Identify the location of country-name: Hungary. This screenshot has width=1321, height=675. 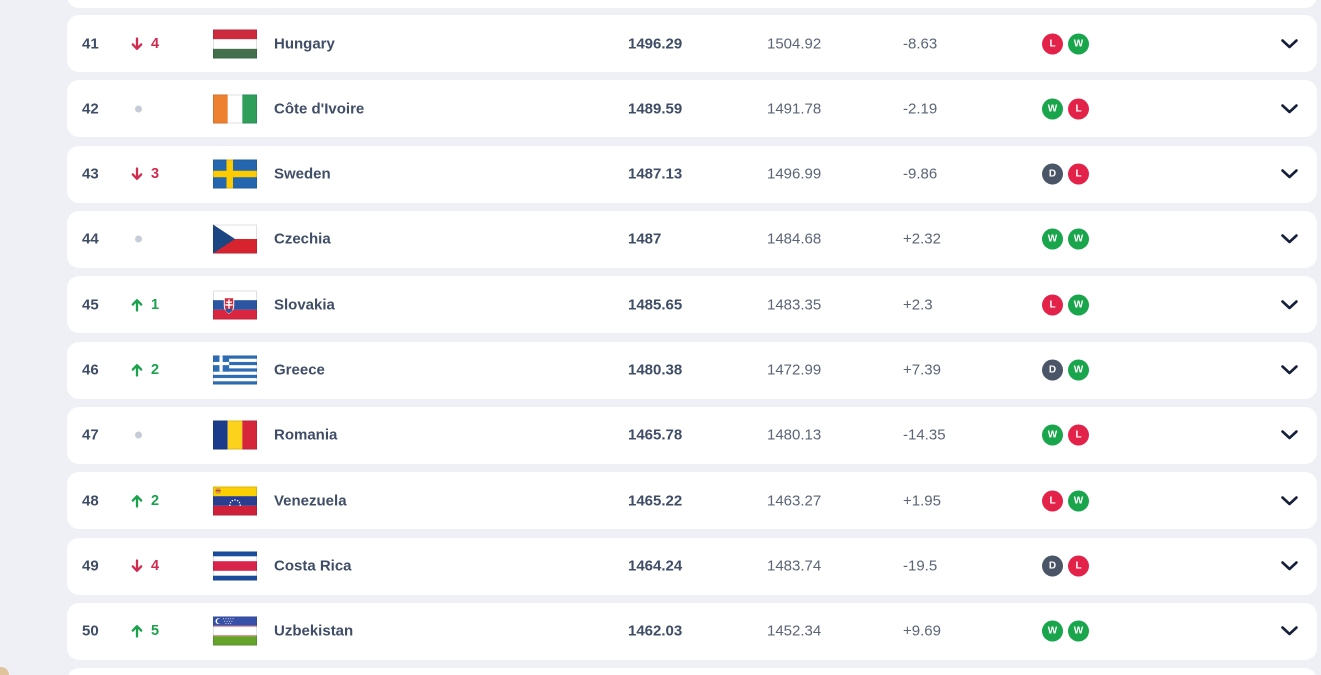
(304, 43).